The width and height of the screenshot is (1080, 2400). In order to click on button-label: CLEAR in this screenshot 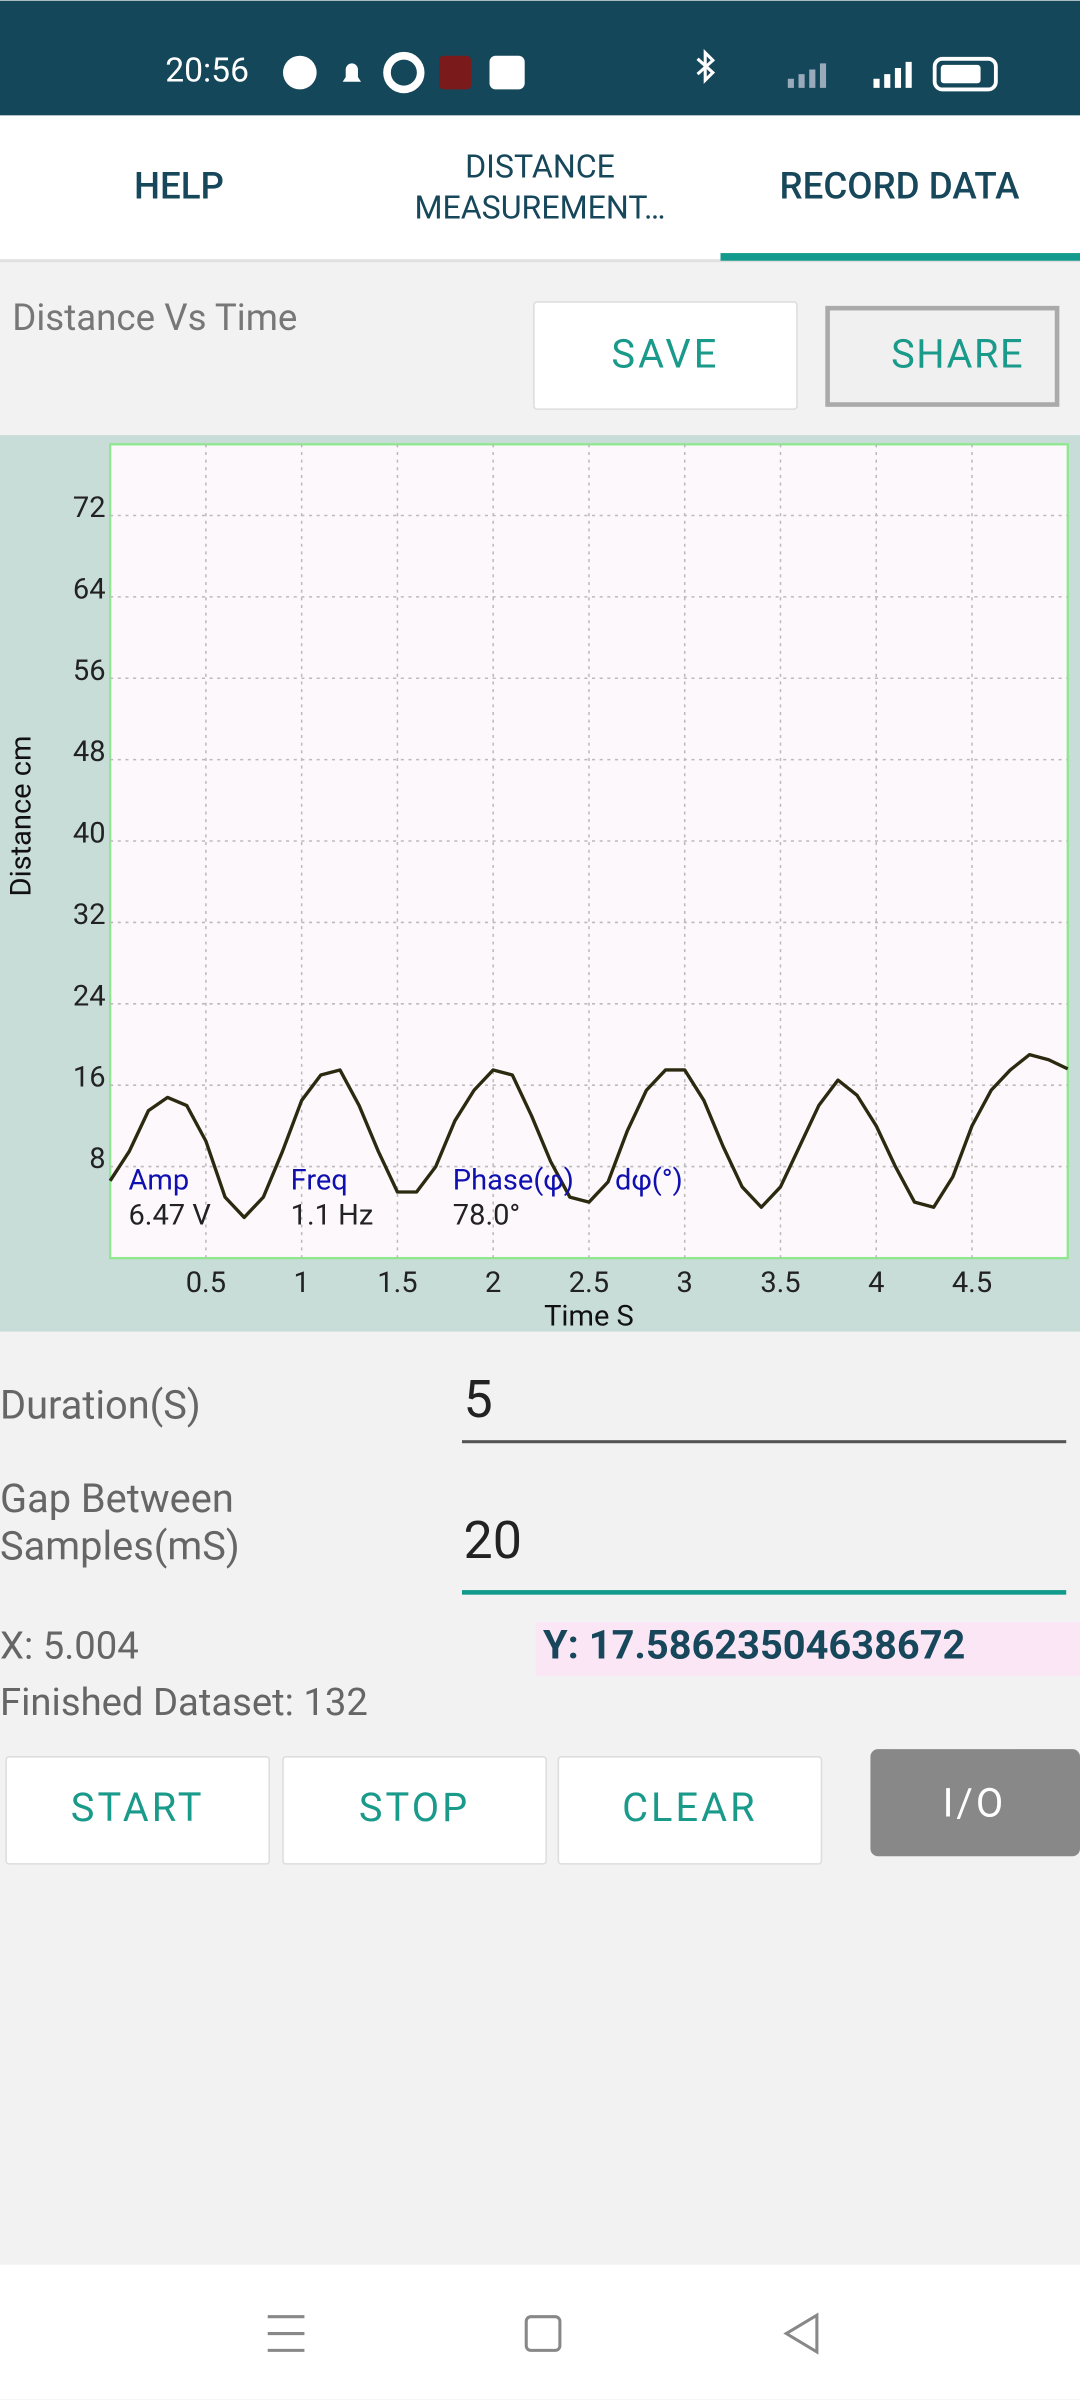, I will do `click(690, 1807)`.